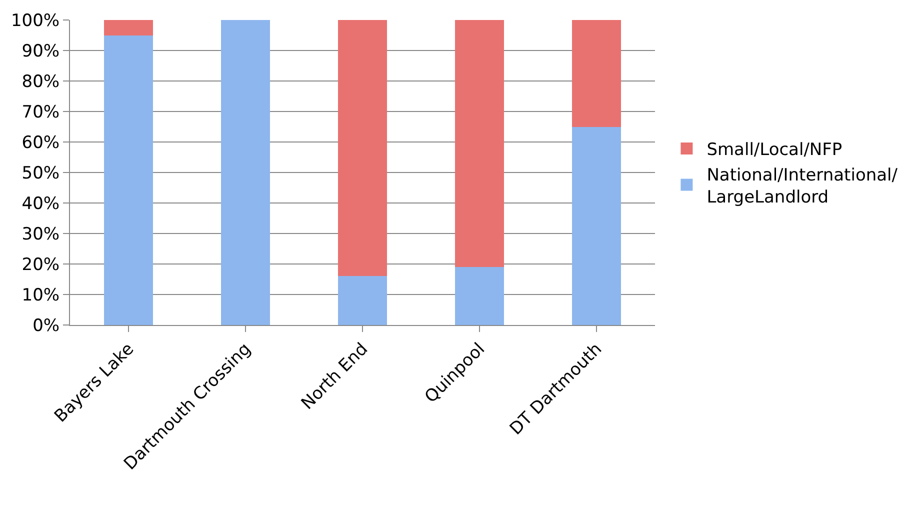 The image size is (914, 515). I want to click on y-tick-label: 40%, so click(41, 204).